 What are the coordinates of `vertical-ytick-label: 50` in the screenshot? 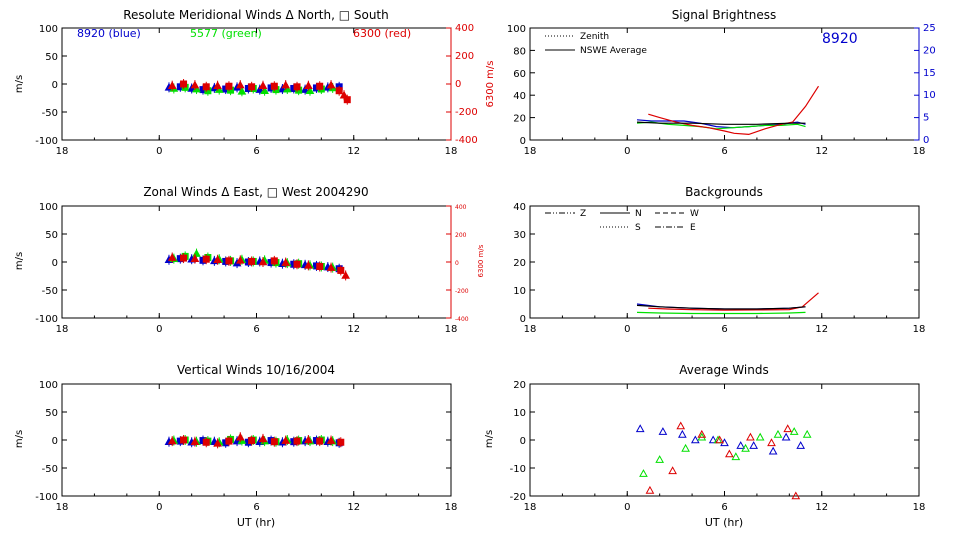 It's located at (51, 413).